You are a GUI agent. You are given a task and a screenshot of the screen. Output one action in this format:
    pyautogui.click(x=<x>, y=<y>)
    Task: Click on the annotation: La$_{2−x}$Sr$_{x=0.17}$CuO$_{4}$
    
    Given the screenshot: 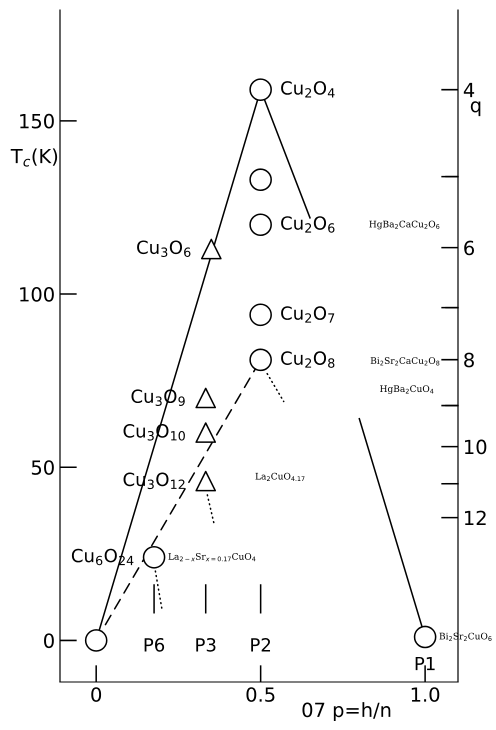 What is the action you would take?
    pyautogui.click(x=212, y=557)
    